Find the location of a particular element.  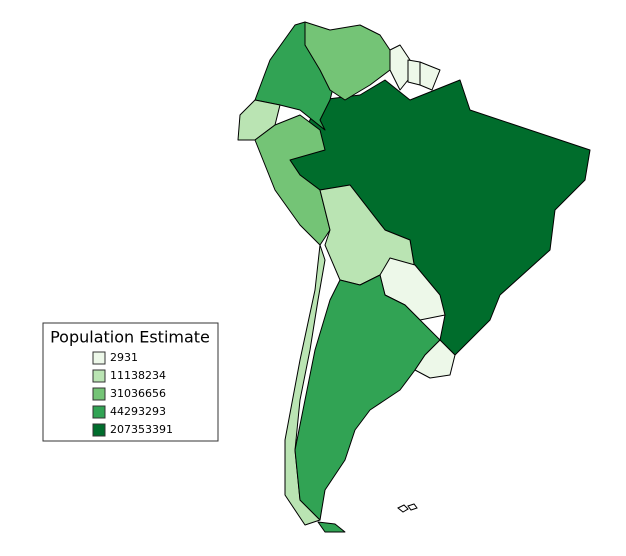

islands is located at coordinates (407, 508).